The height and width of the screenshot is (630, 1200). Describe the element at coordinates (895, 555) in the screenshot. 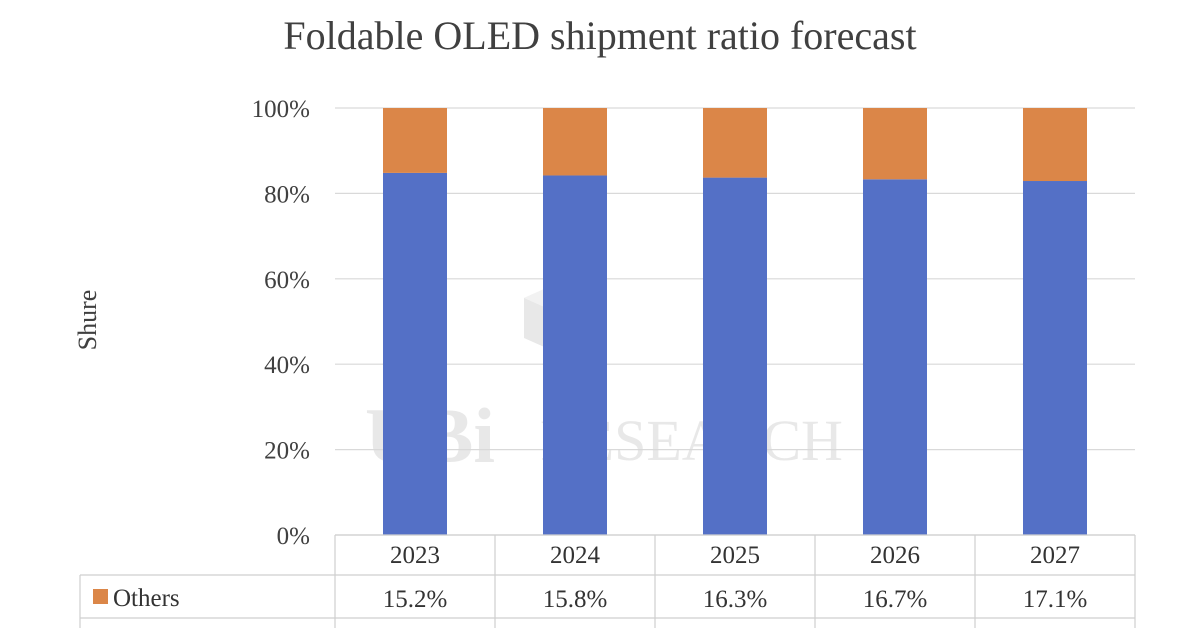

I see `category-label: 2026` at that location.